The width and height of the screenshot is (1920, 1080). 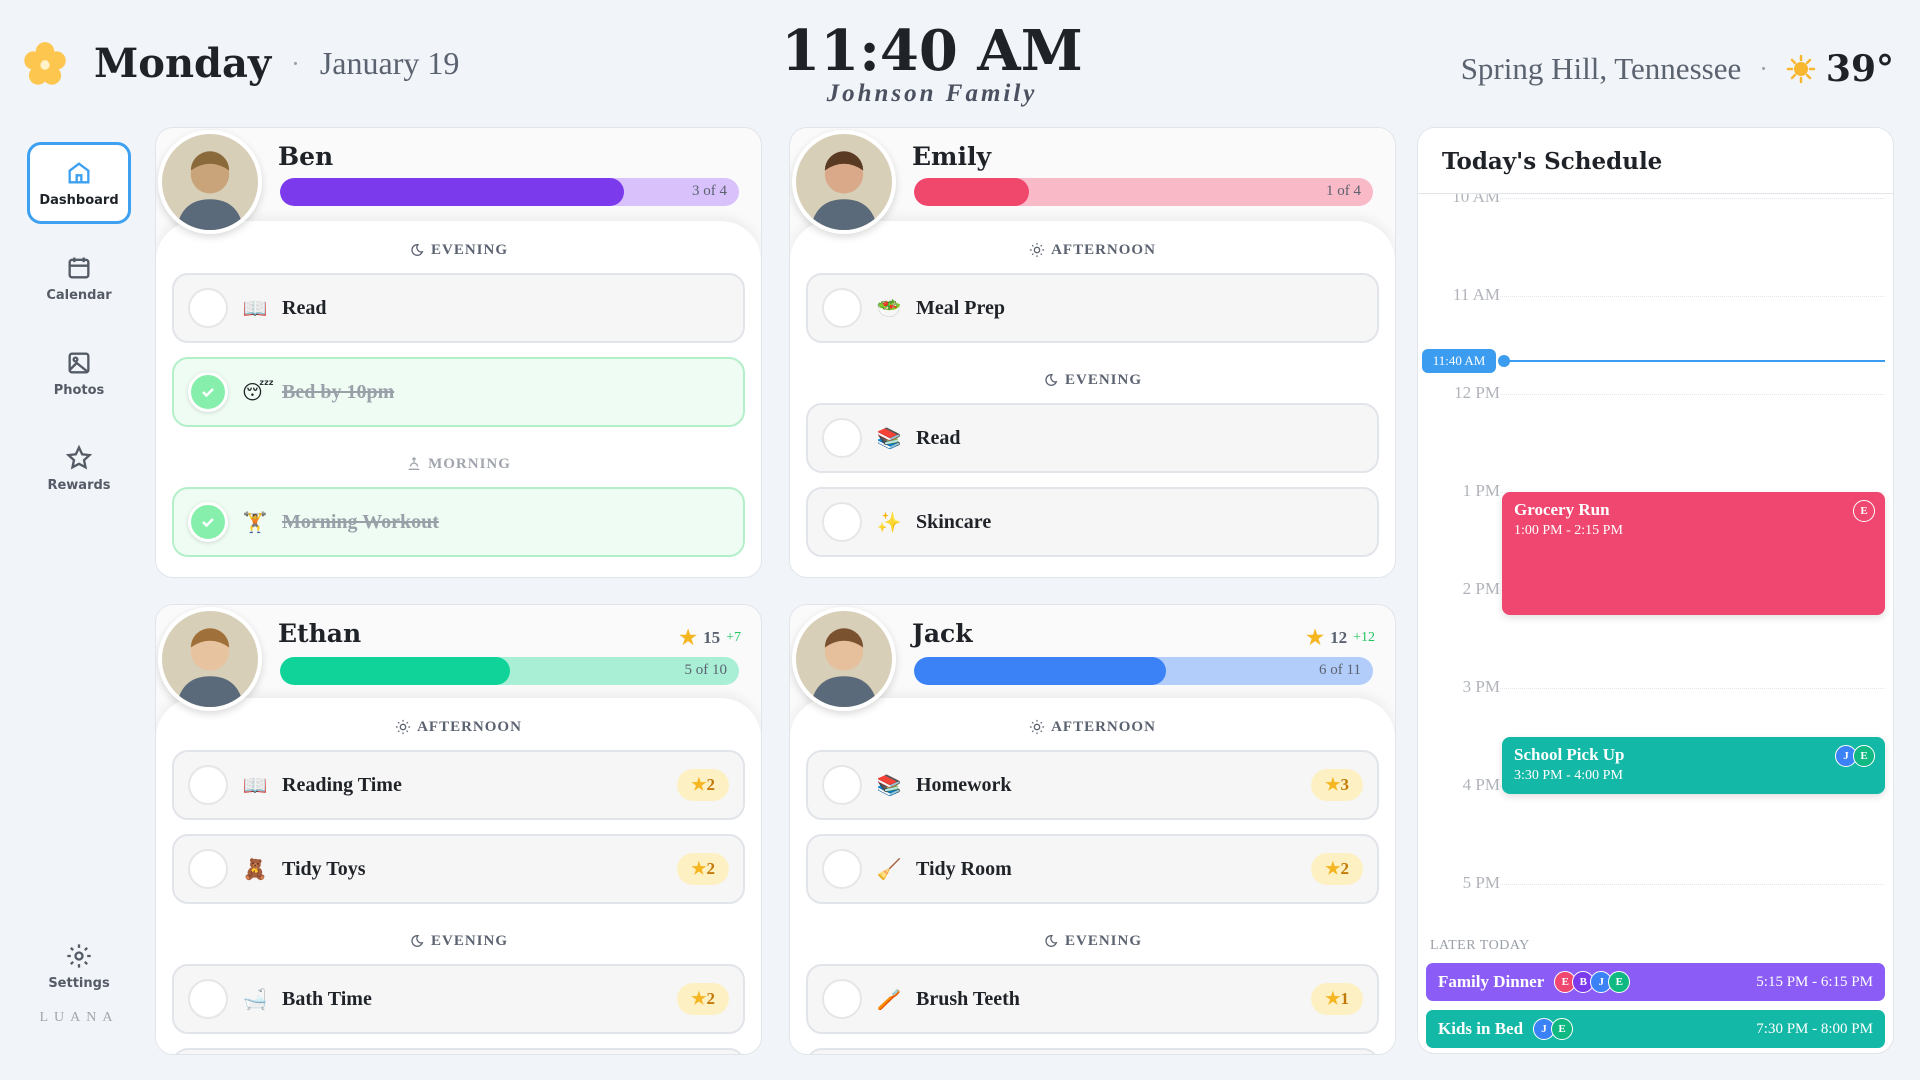 What do you see at coordinates (414, 463) in the screenshot?
I see `sunrise-icon` at bounding box center [414, 463].